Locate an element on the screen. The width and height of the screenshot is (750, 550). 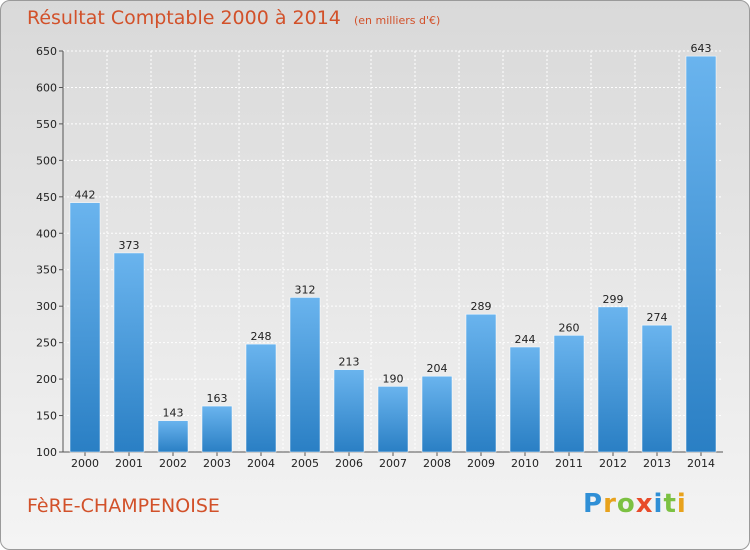
logo-letter: t is located at coordinates (670, 504).